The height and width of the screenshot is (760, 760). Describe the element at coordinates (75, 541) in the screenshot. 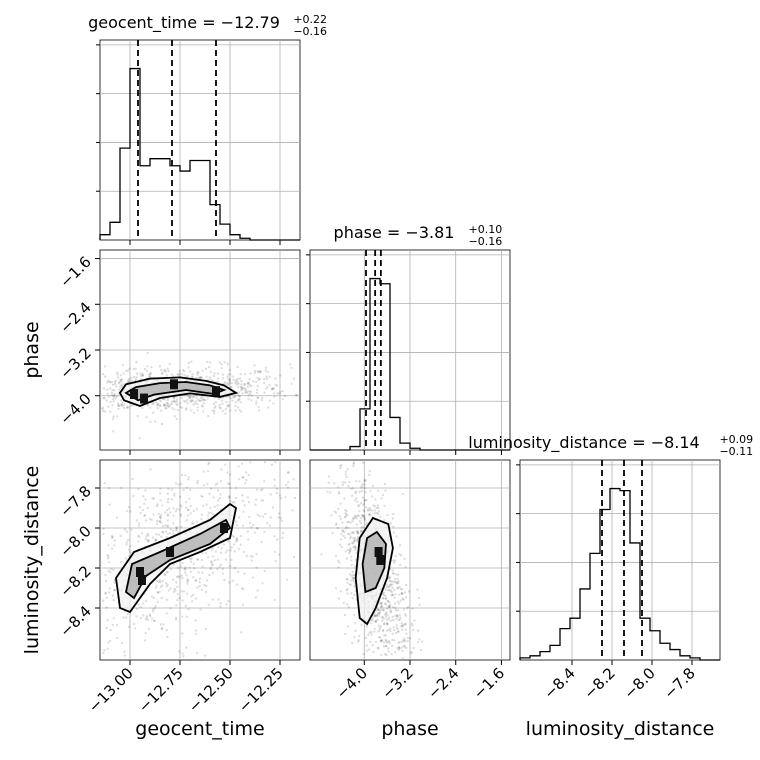

I see `y-tick-label: −8.0` at that location.